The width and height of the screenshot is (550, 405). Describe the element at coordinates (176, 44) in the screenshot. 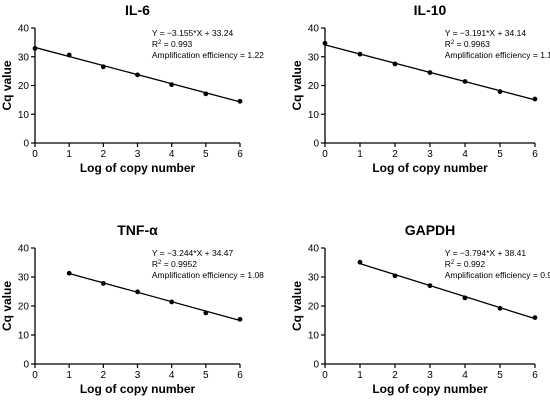

I see `r-squared-value: = 0.993` at that location.